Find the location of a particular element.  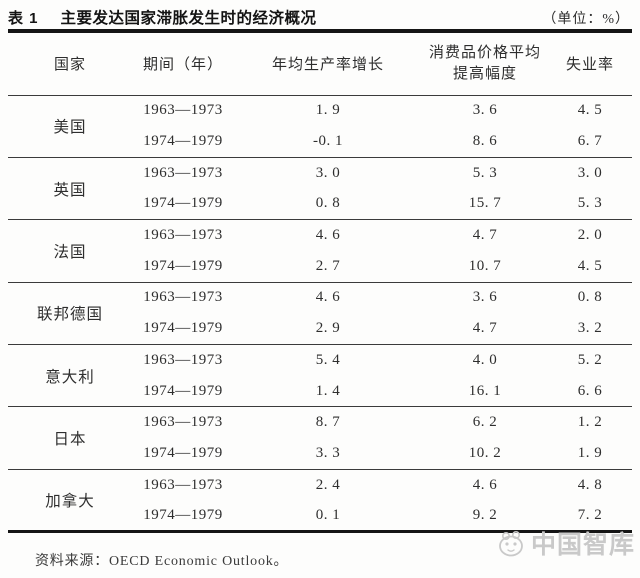

unemployment-value: 0. 8 is located at coordinates (590, 297).